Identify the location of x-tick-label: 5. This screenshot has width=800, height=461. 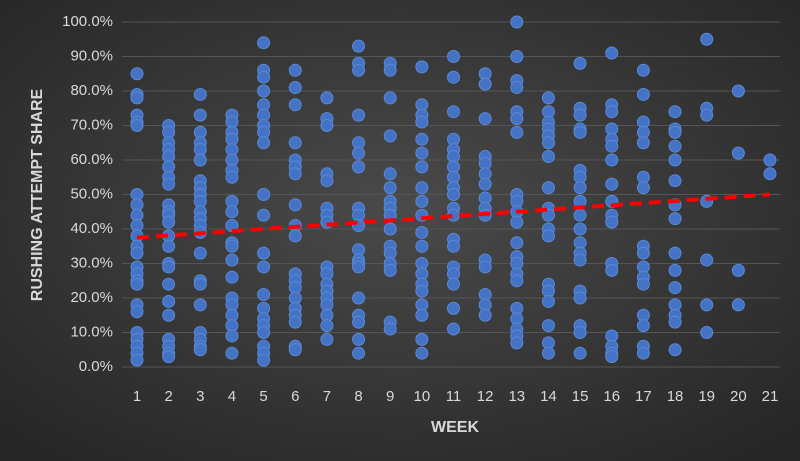
(263, 396).